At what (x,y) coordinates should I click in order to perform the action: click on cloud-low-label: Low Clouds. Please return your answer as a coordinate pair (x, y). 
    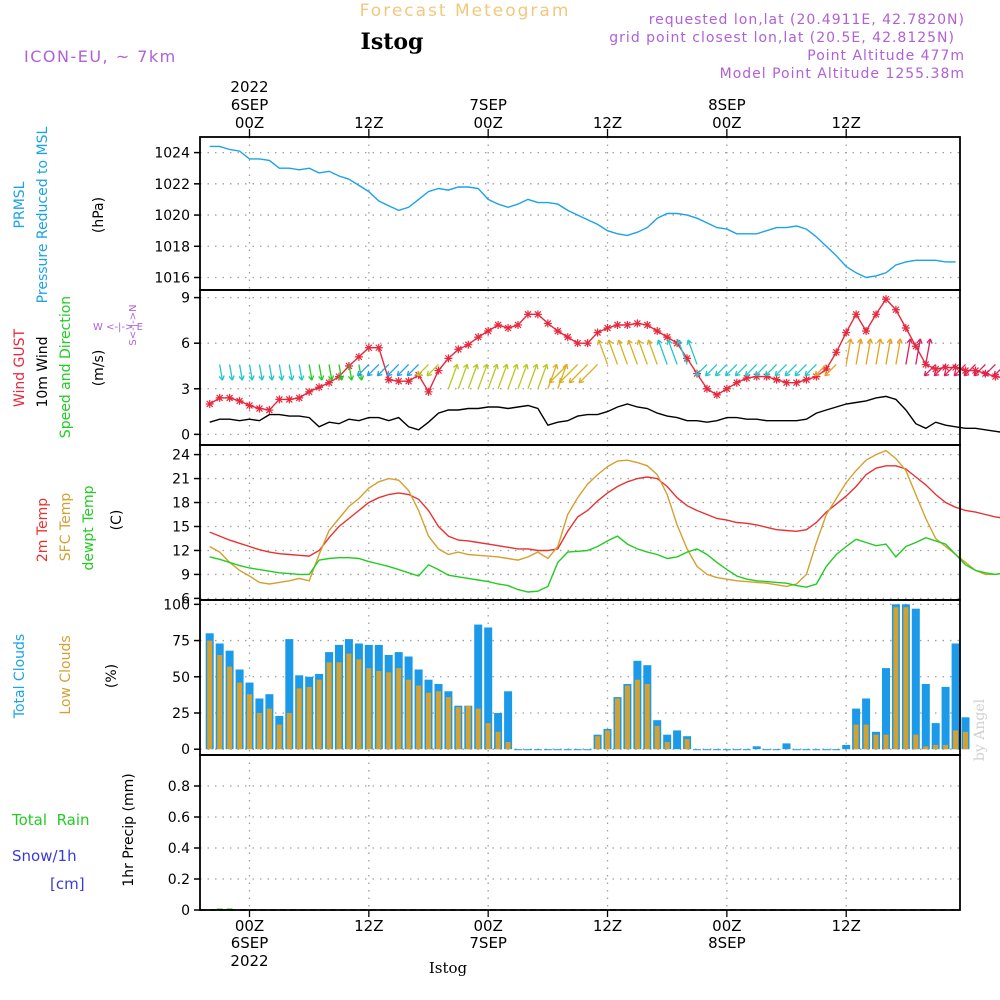
    Looking at the image, I should click on (66, 674).